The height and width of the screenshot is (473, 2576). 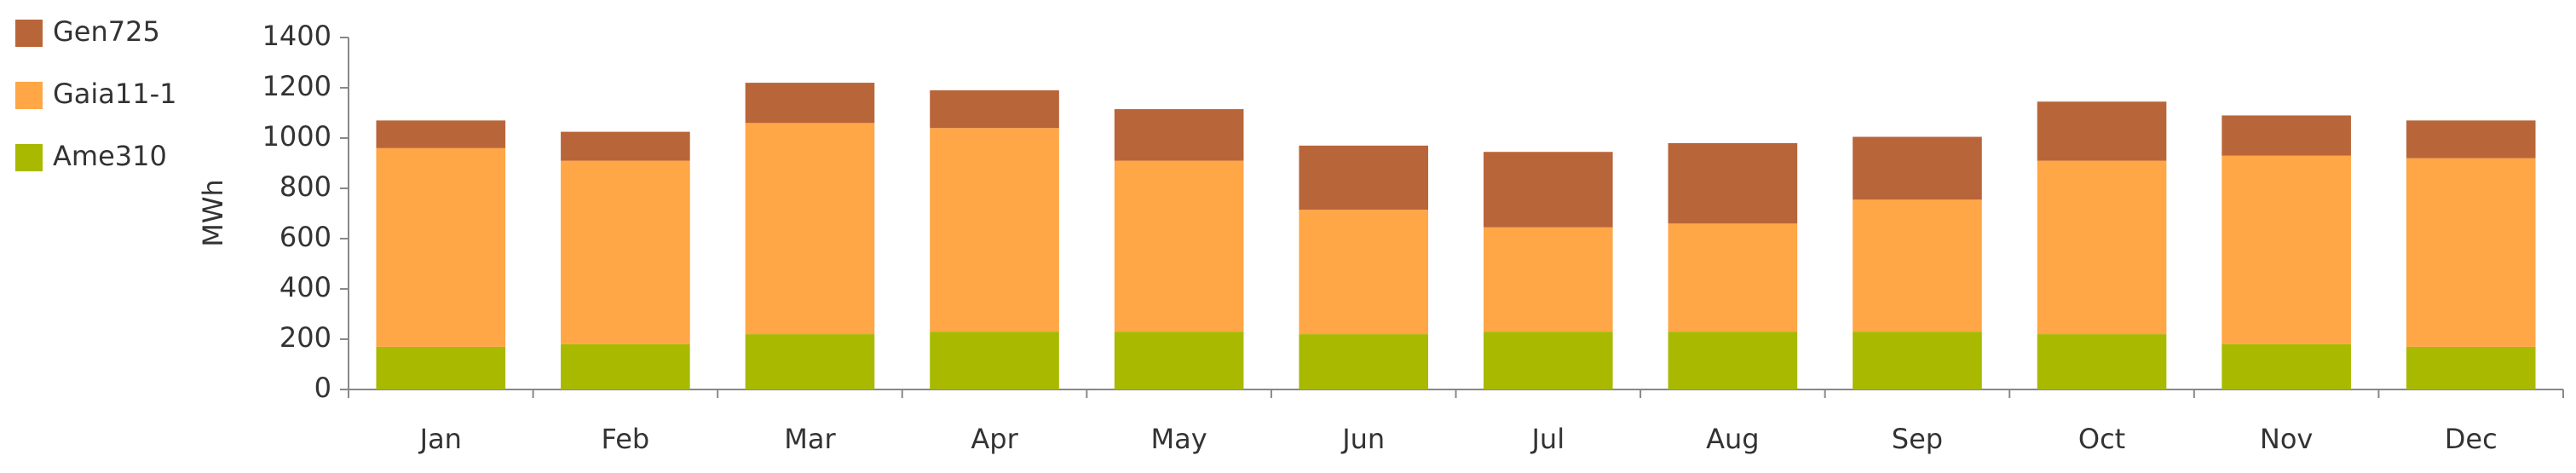 What do you see at coordinates (1732, 439) in the screenshot?
I see `x-tick-label: Aug` at bounding box center [1732, 439].